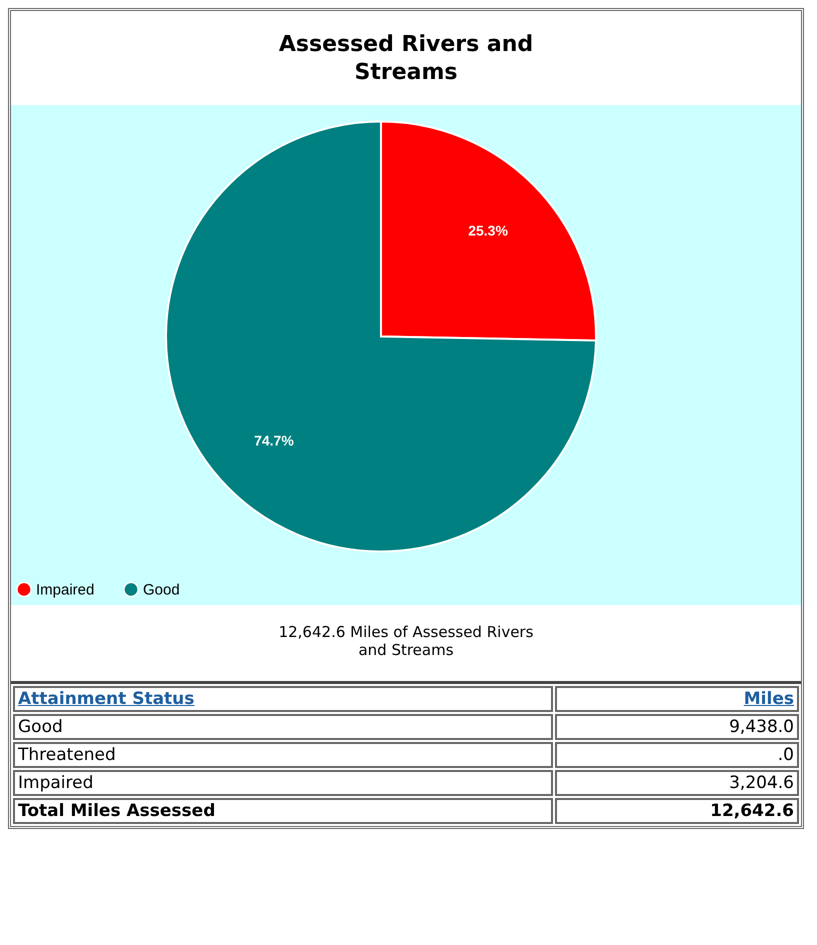 The width and height of the screenshot is (817, 945). I want to click on text: 3,204.6, so click(676, 783).